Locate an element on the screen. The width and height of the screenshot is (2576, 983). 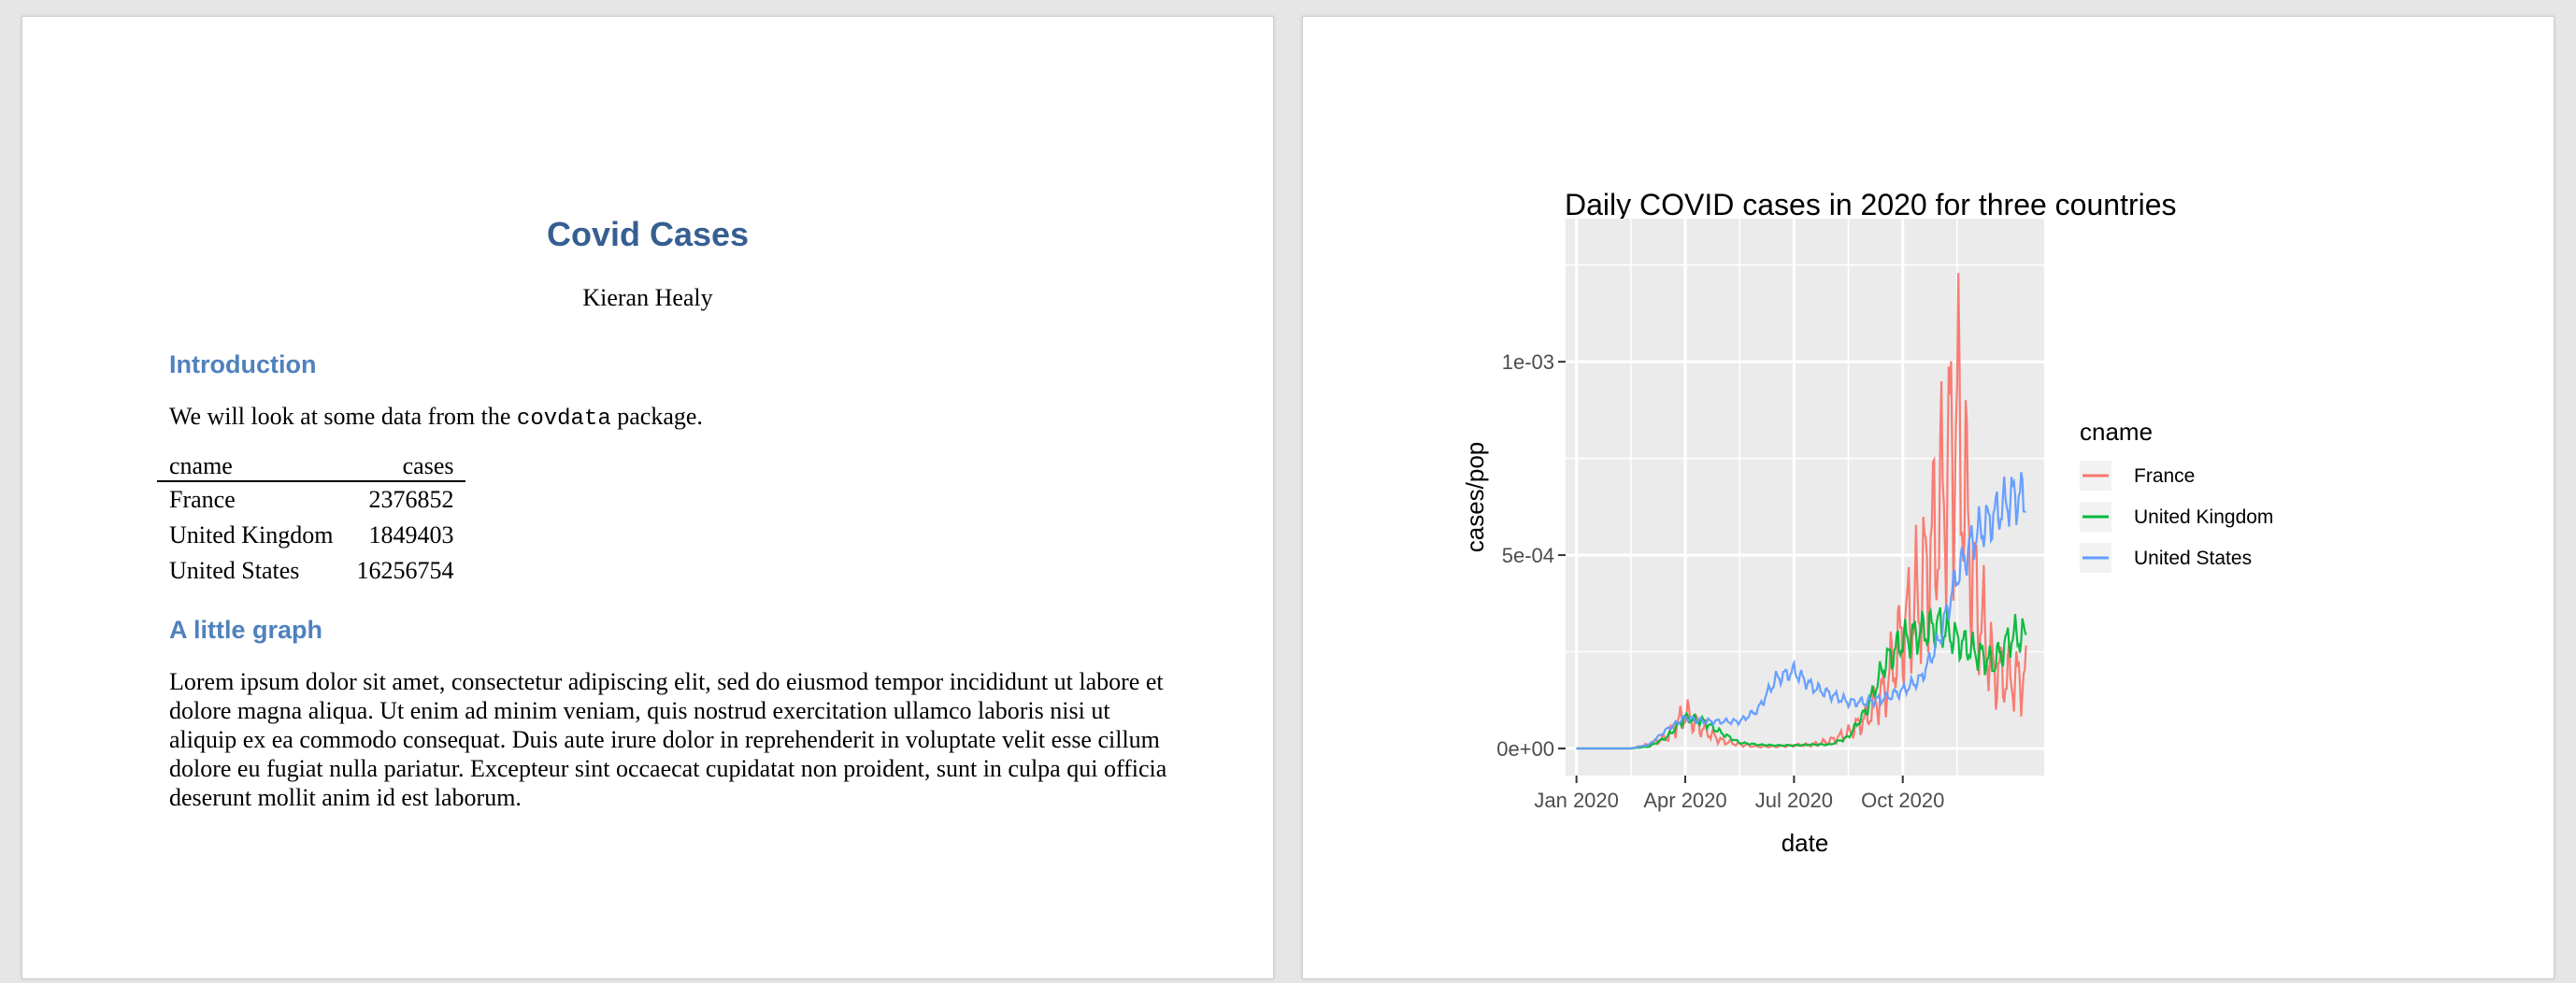
table-row: France 2376852 is located at coordinates (311, 499).